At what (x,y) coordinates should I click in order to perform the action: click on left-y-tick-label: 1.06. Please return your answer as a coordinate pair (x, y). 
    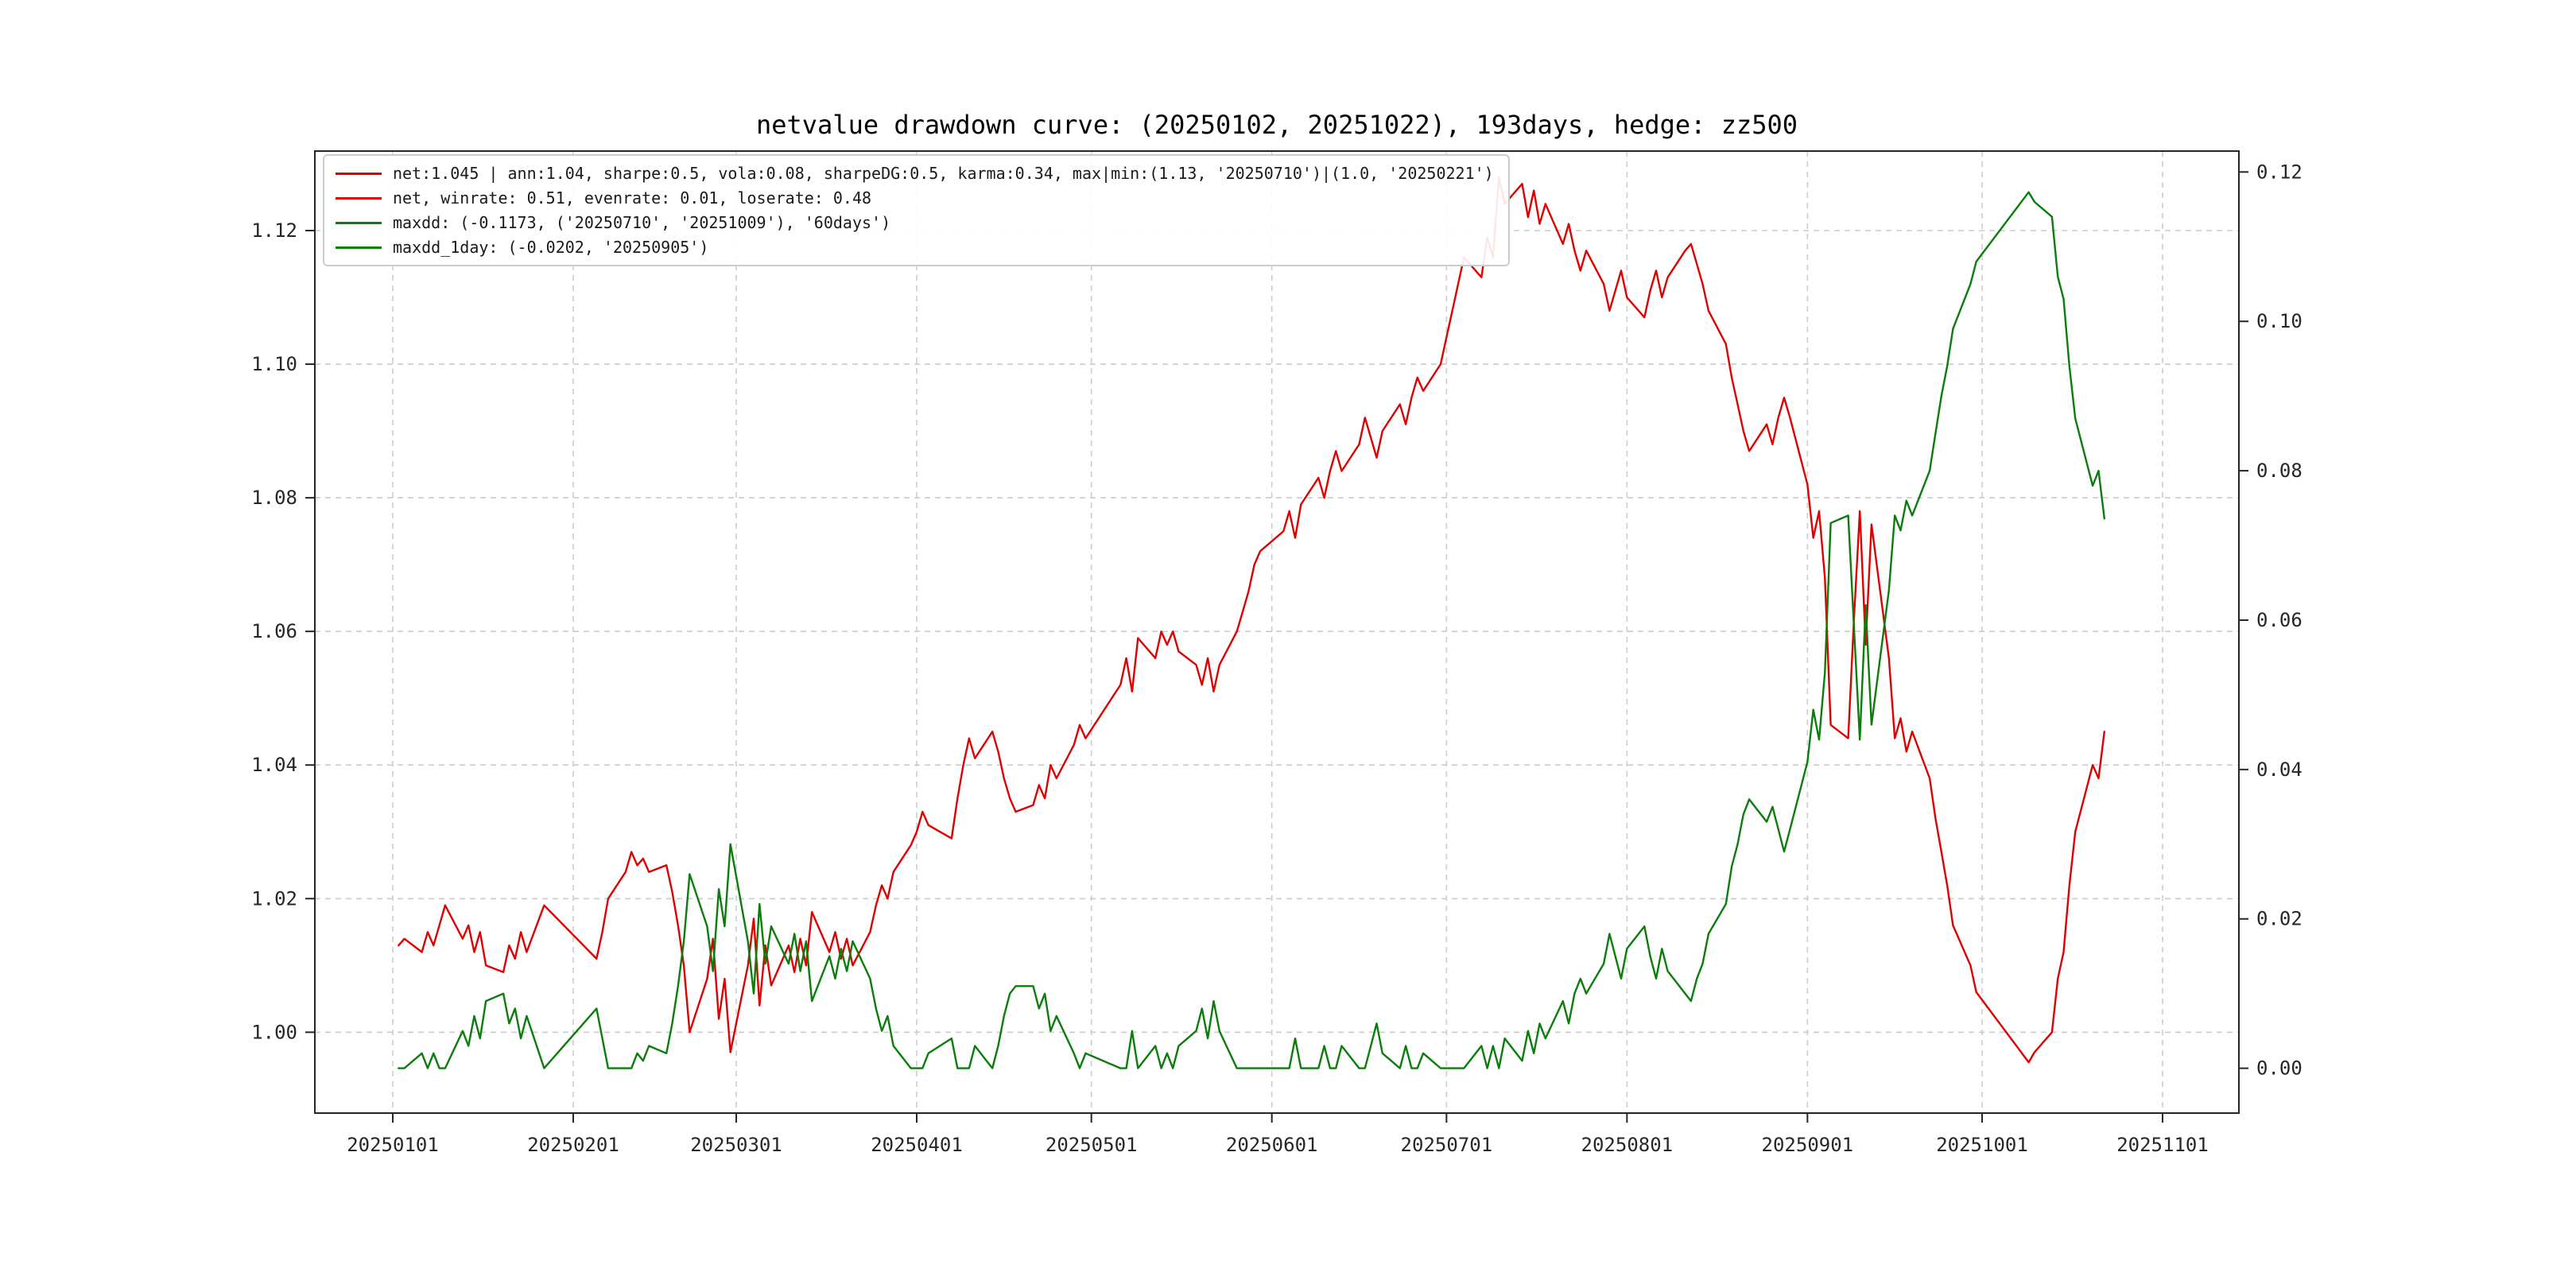
    Looking at the image, I should click on (274, 631).